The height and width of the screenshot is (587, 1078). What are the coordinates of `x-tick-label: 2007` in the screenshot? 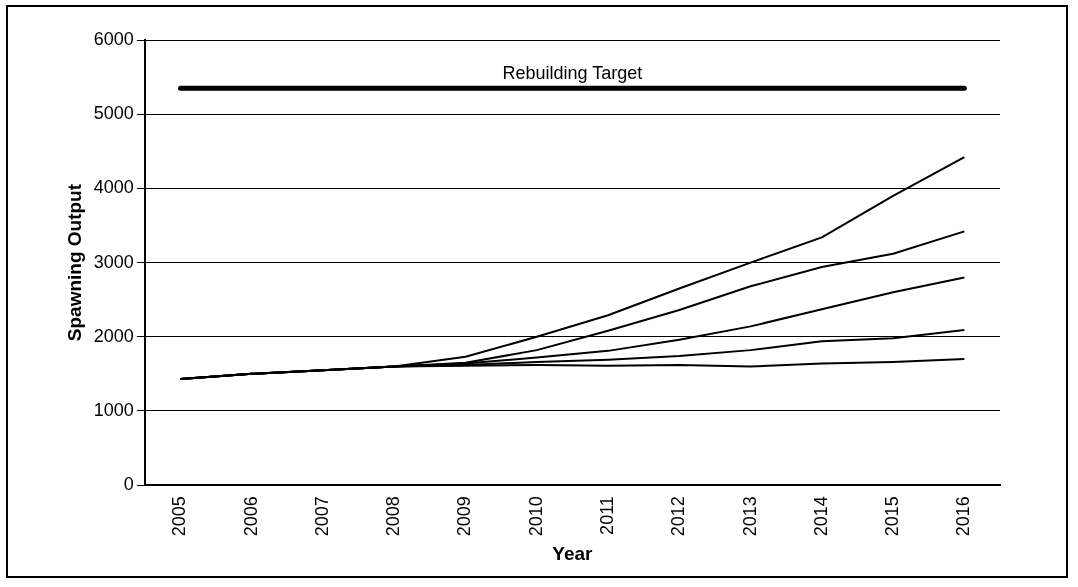 It's located at (321, 516).